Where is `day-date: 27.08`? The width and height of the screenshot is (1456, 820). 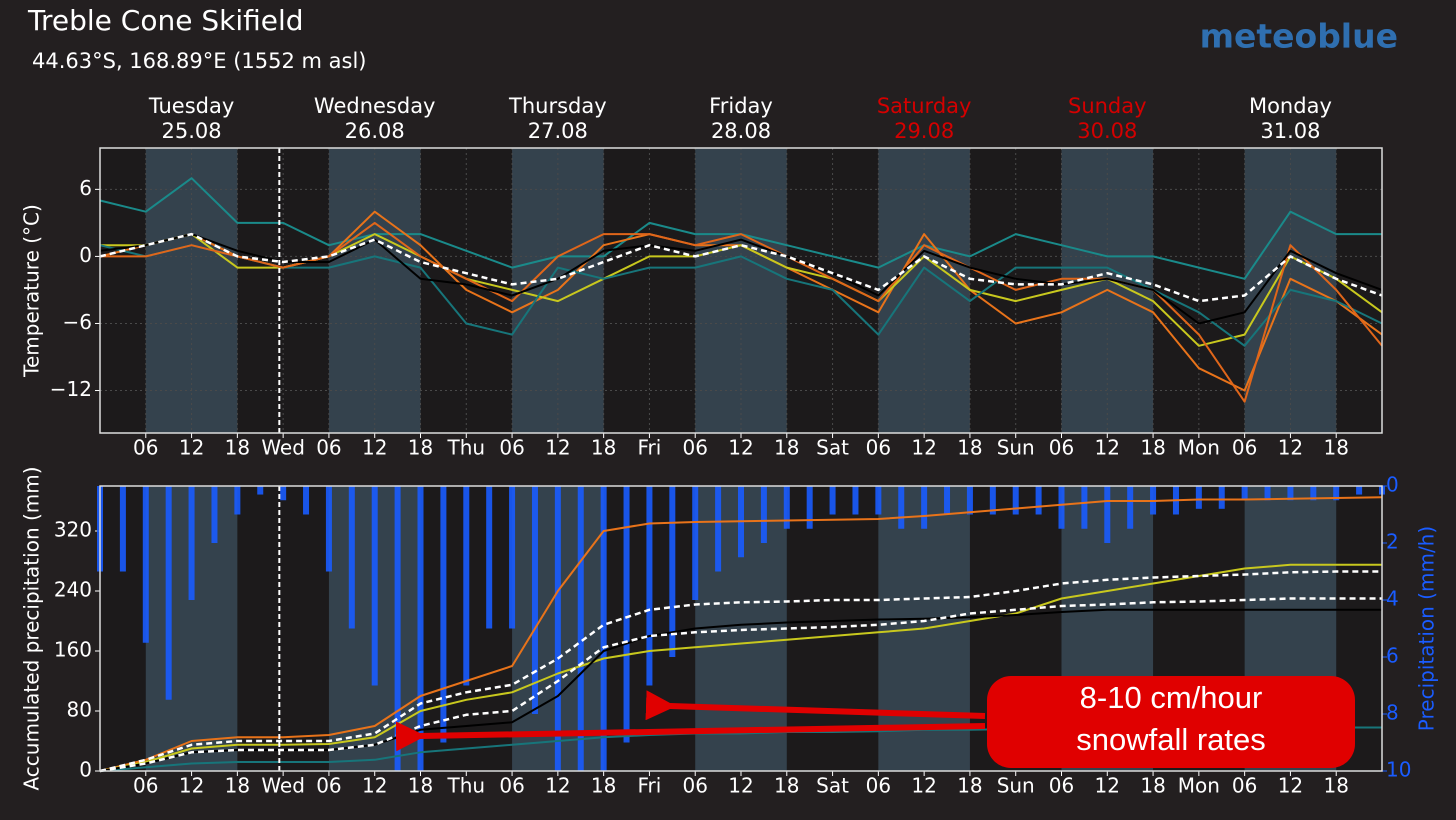 day-date: 27.08 is located at coordinates (558, 131).